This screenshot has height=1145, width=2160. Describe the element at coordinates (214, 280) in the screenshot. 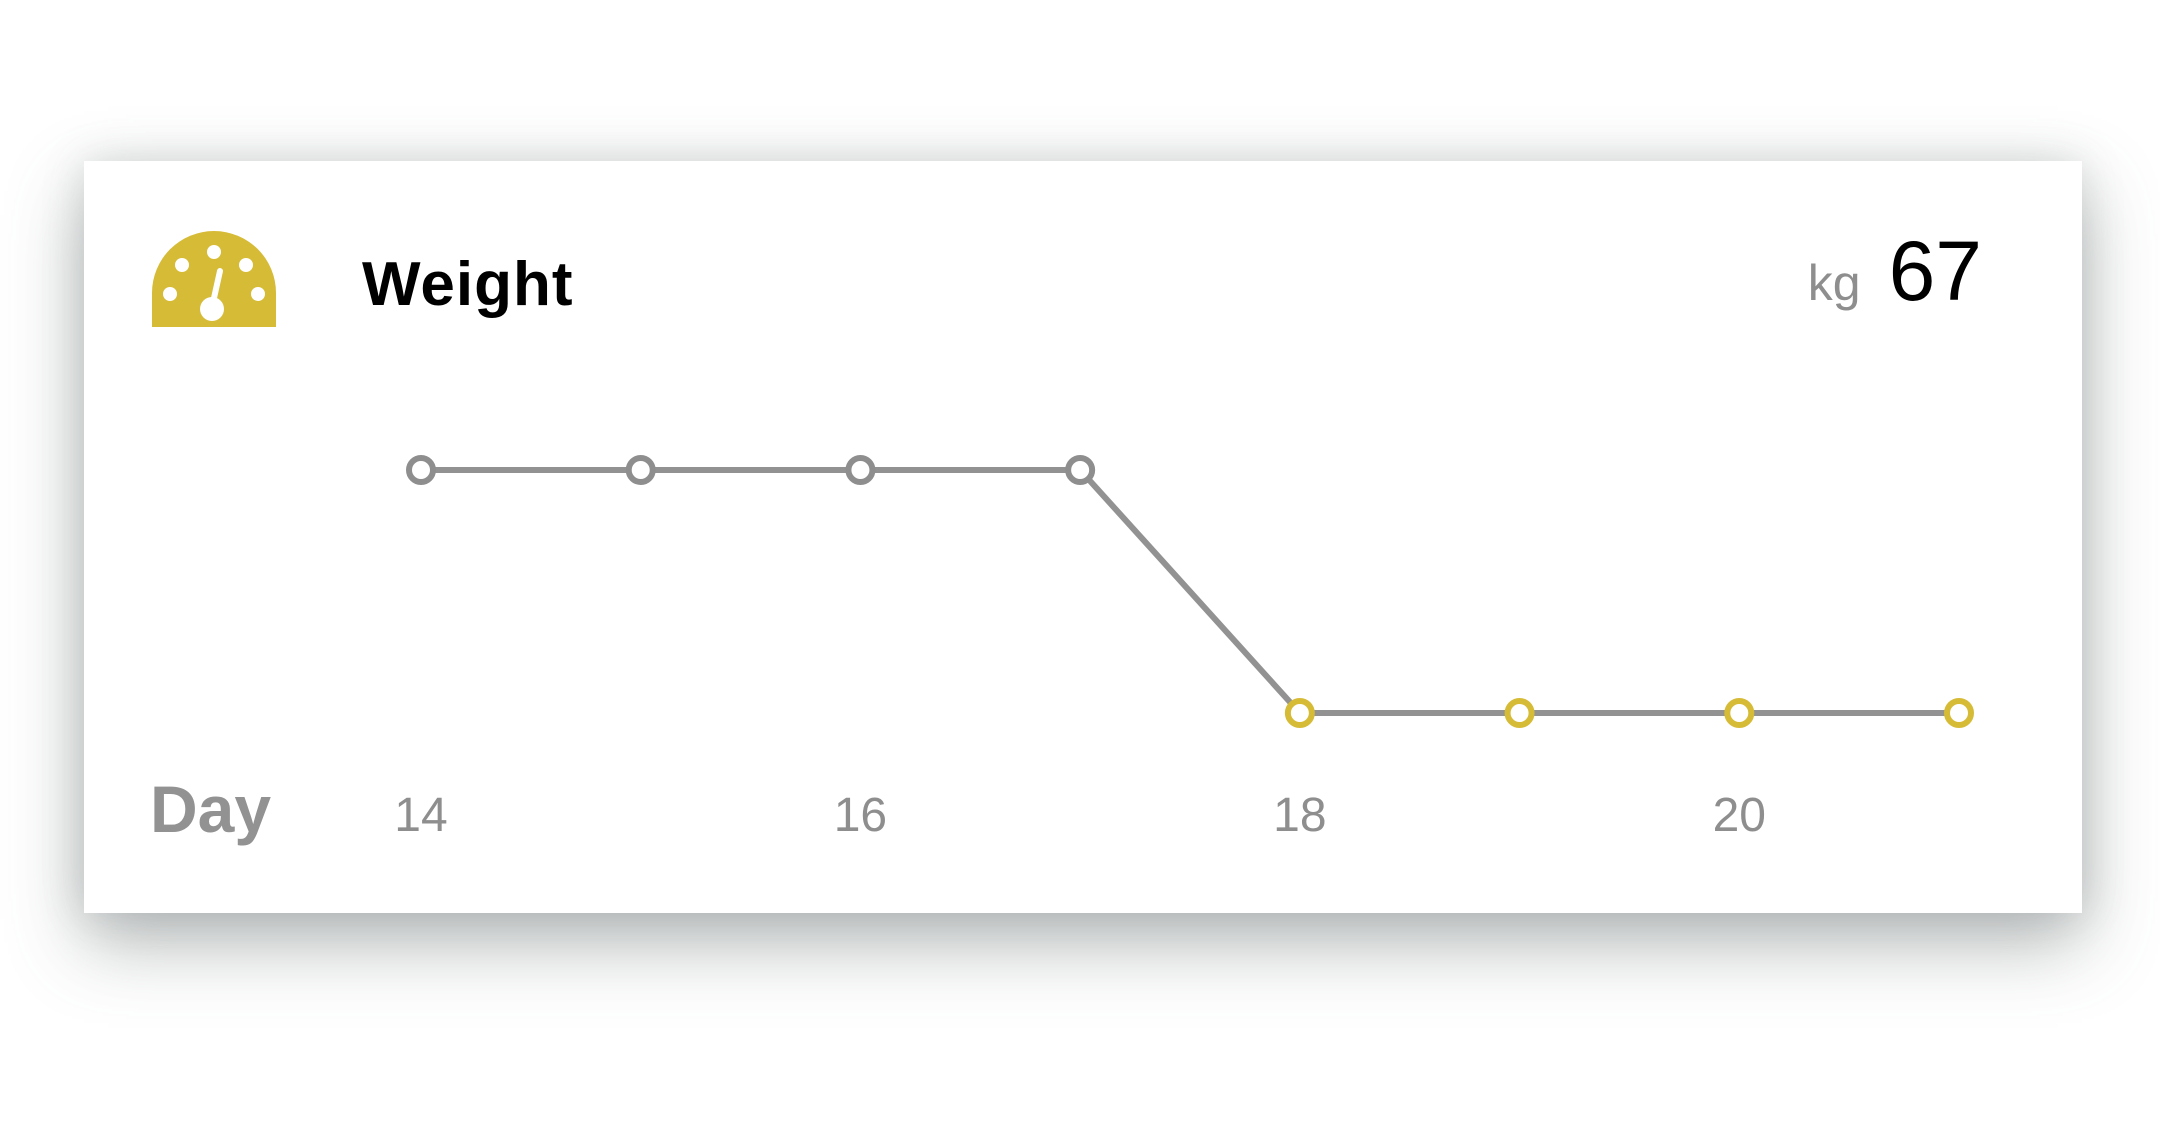

I see `gauge-icon` at that location.